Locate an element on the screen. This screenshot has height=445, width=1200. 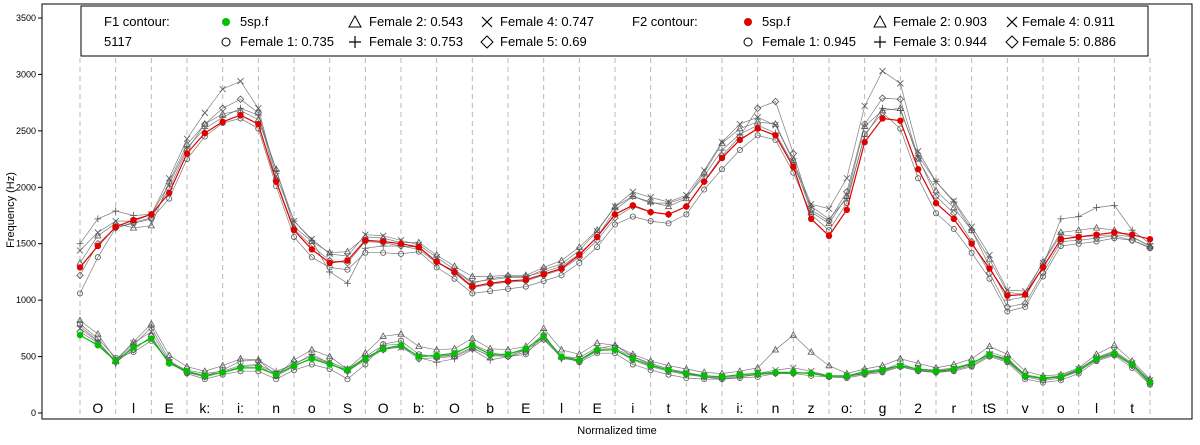
segment-label: n is located at coordinates (276, 408).